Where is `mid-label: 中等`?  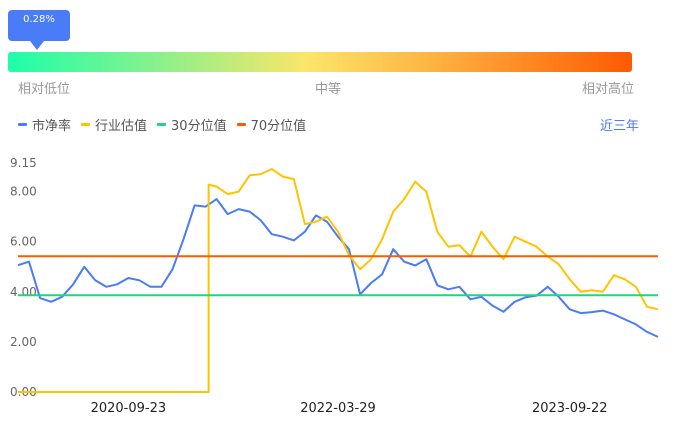
mid-label: 中等 is located at coordinates (328, 89).